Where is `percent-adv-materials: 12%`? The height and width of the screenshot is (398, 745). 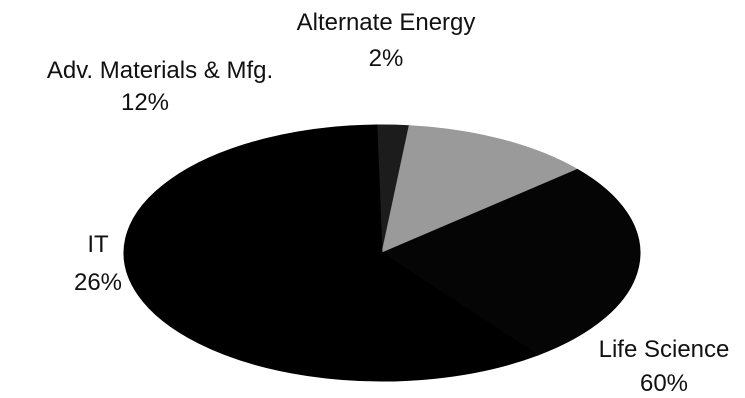 percent-adv-materials: 12% is located at coordinates (145, 102).